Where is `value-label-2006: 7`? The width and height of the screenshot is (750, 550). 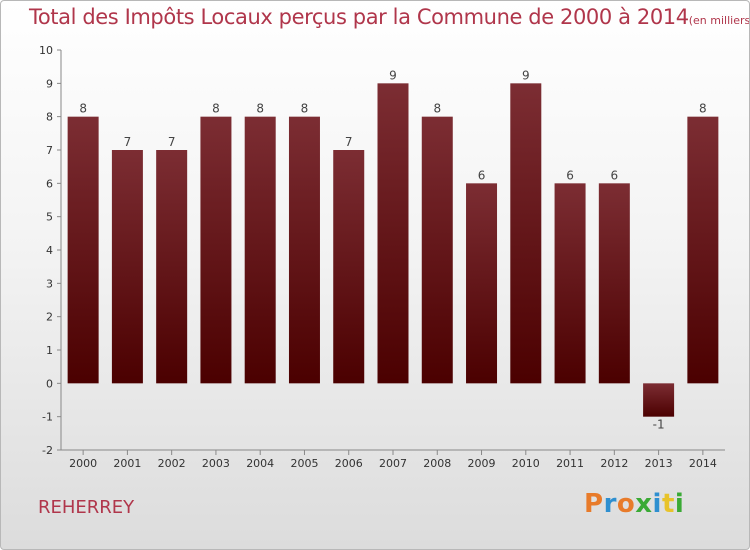 value-label-2006: 7 is located at coordinates (349, 142).